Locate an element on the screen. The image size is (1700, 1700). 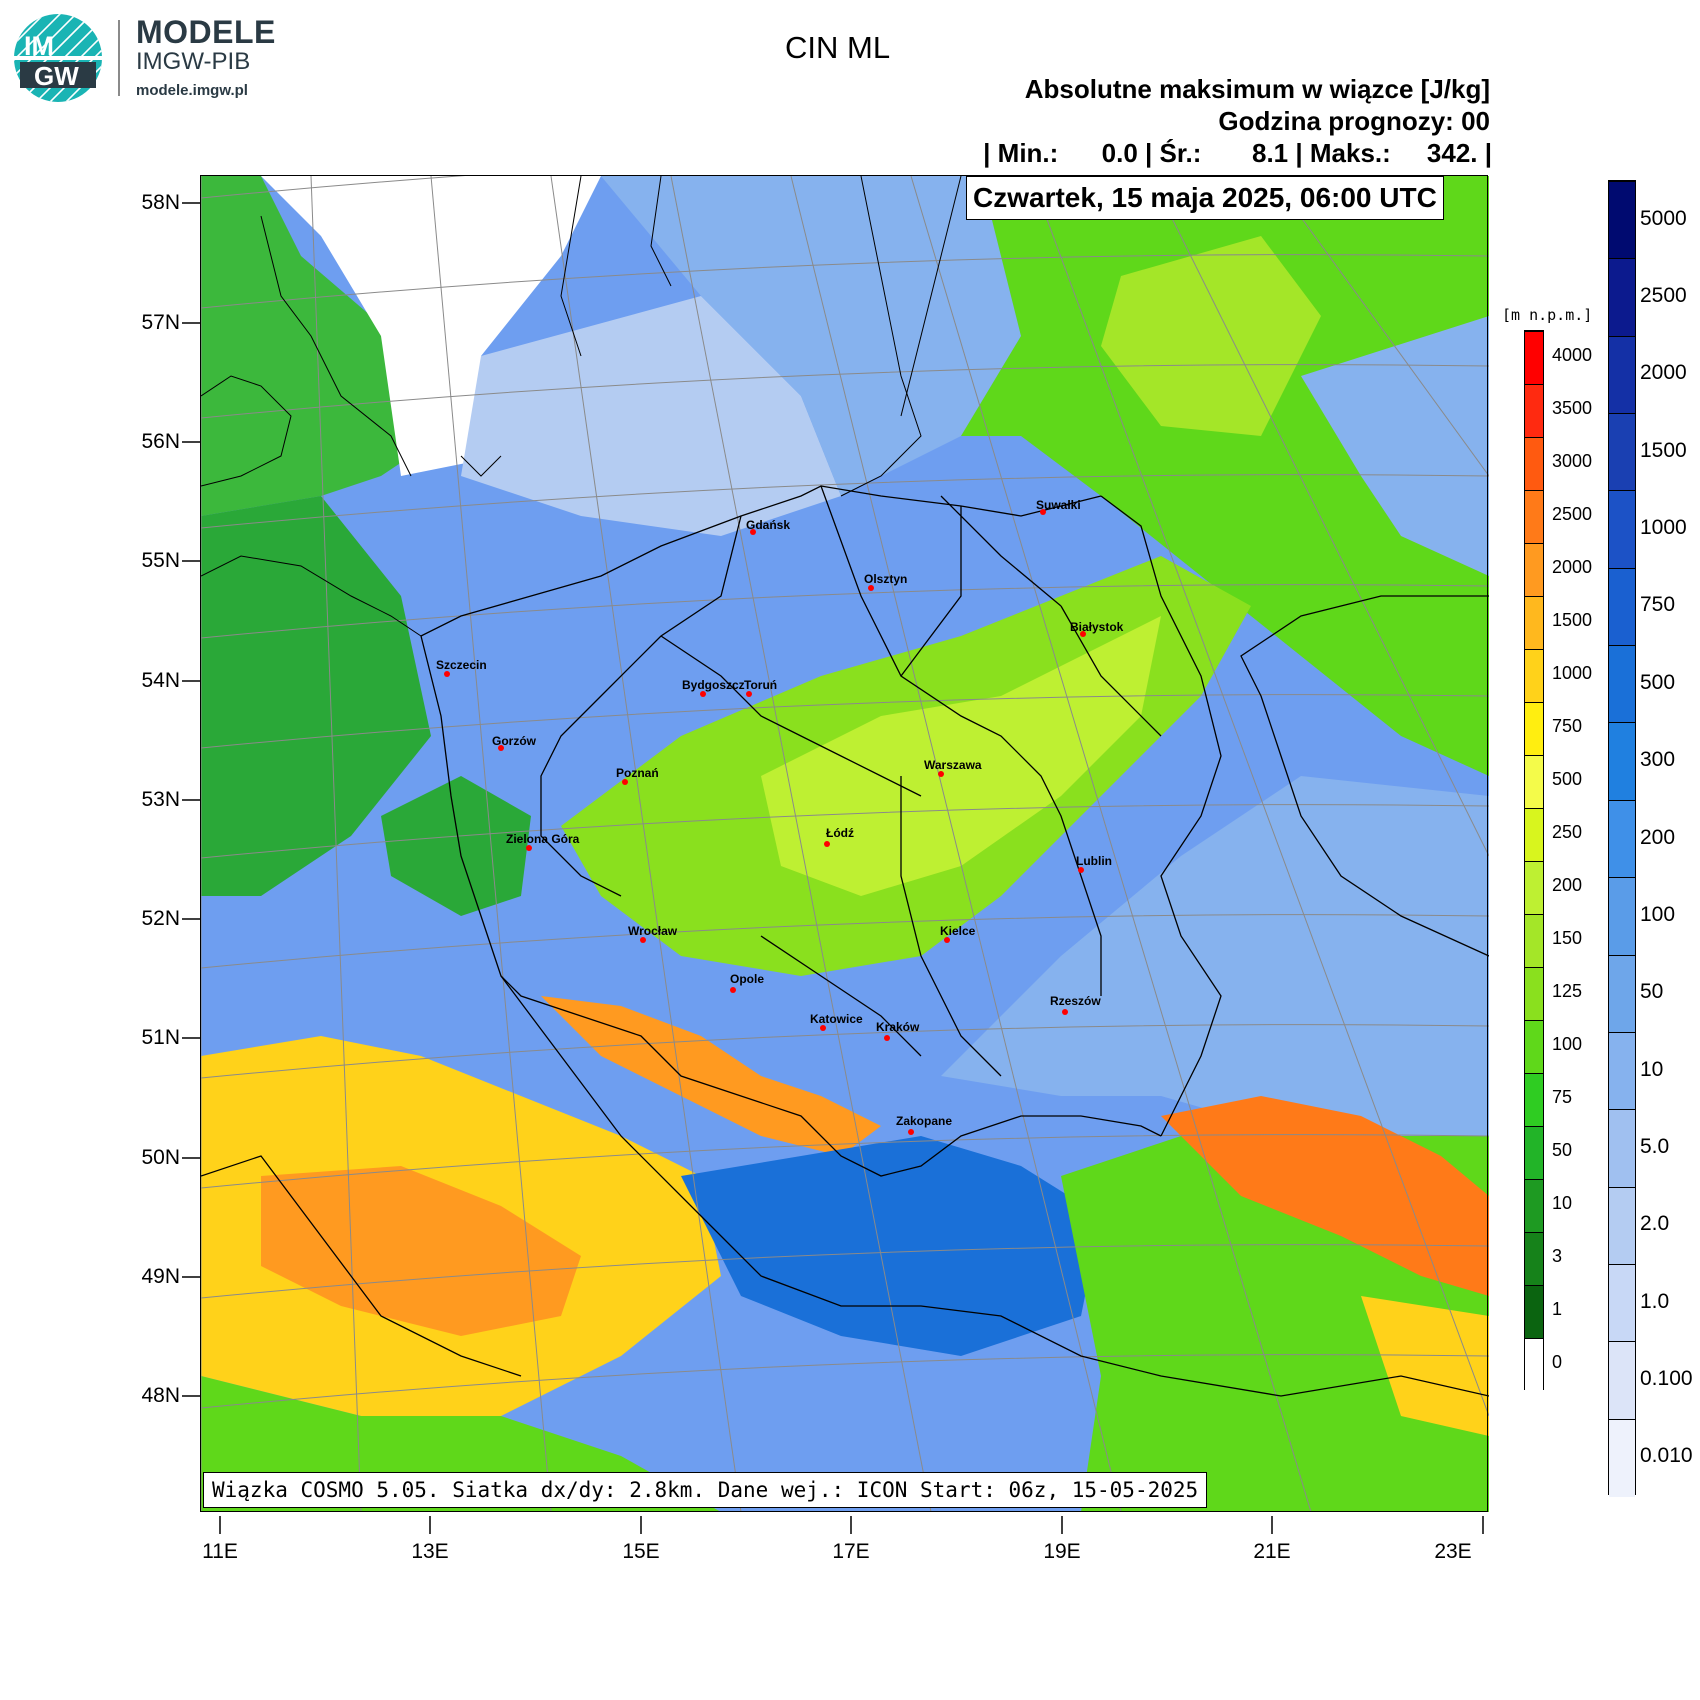
elevation-legend-label: 125 is located at coordinates (1567, 990).